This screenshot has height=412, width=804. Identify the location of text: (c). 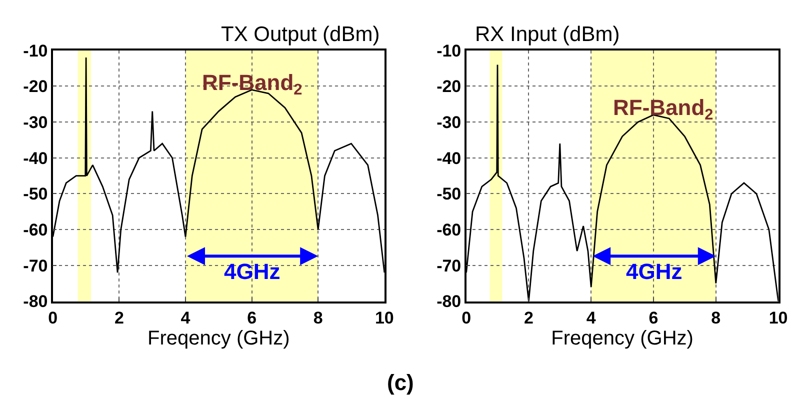
(400, 382).